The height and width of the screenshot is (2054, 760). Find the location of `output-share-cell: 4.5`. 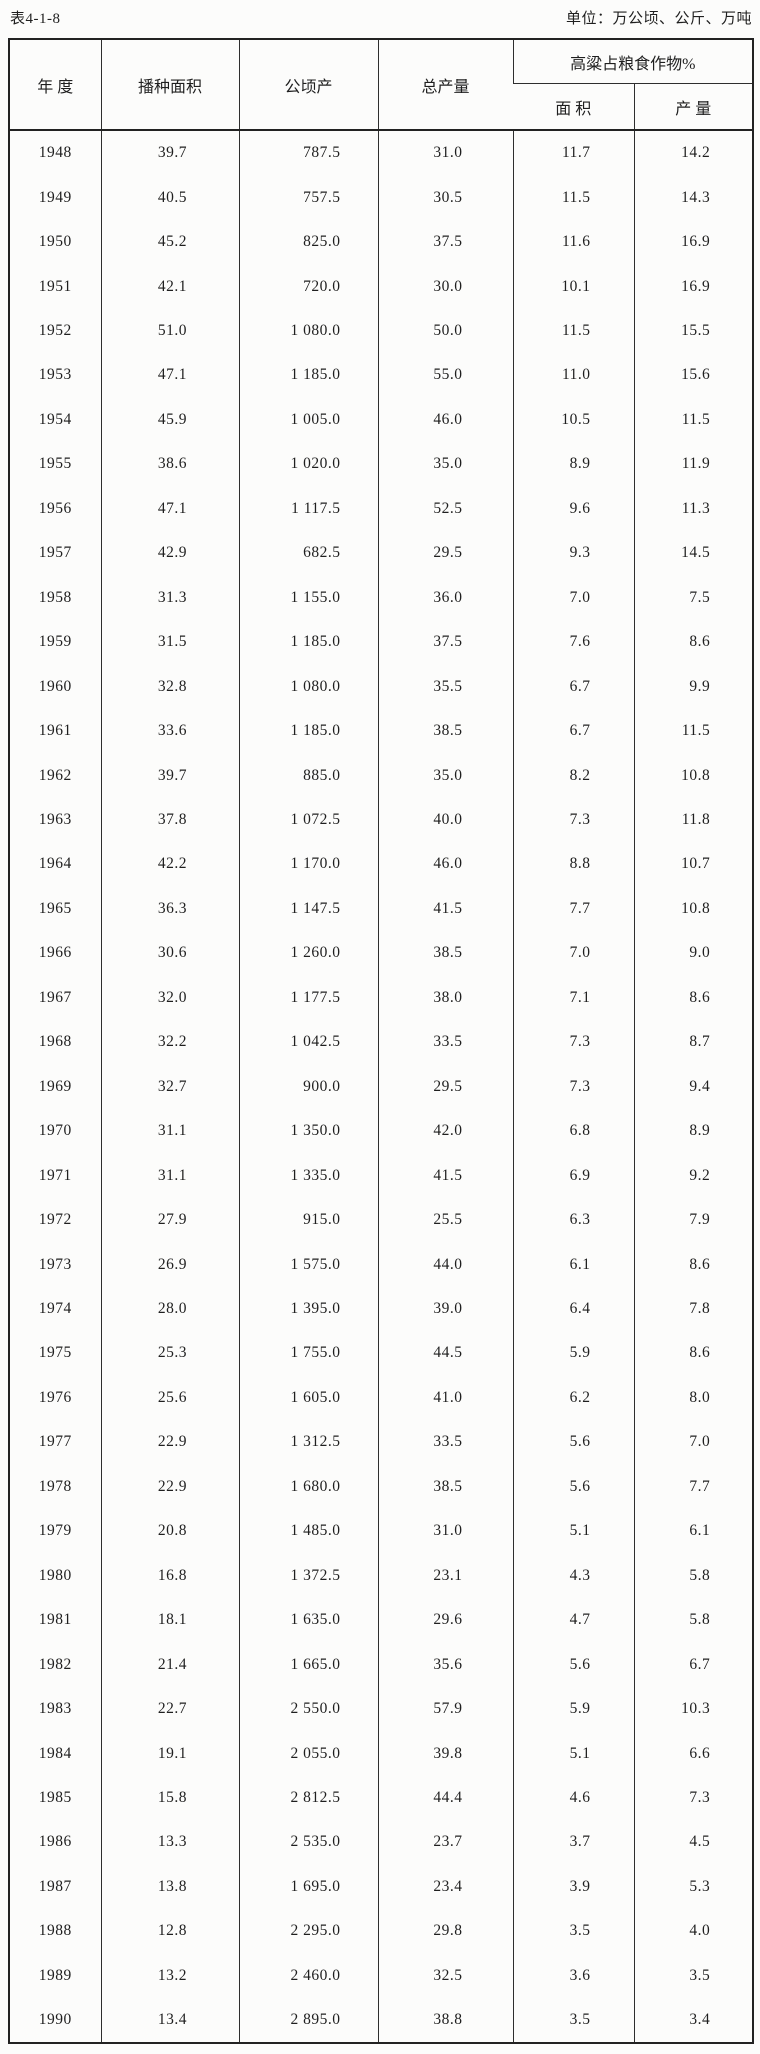

output-share-cell: 4.5 is located at coordinates (693, 1842).